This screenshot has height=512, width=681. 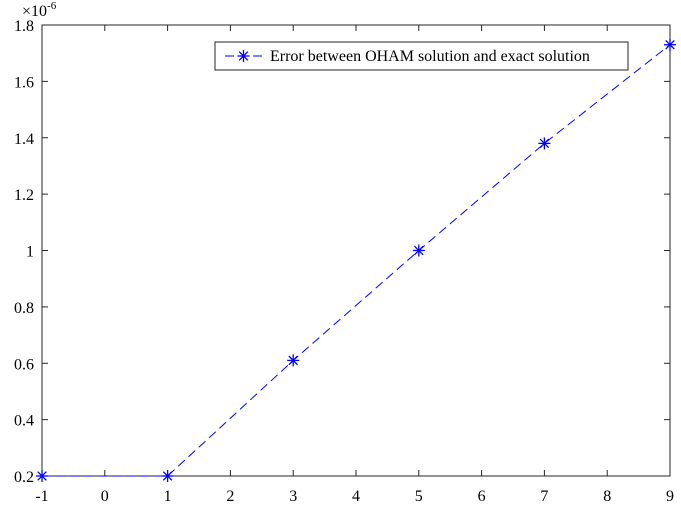 I want to click on legend-box, so click(x=421, y=56).